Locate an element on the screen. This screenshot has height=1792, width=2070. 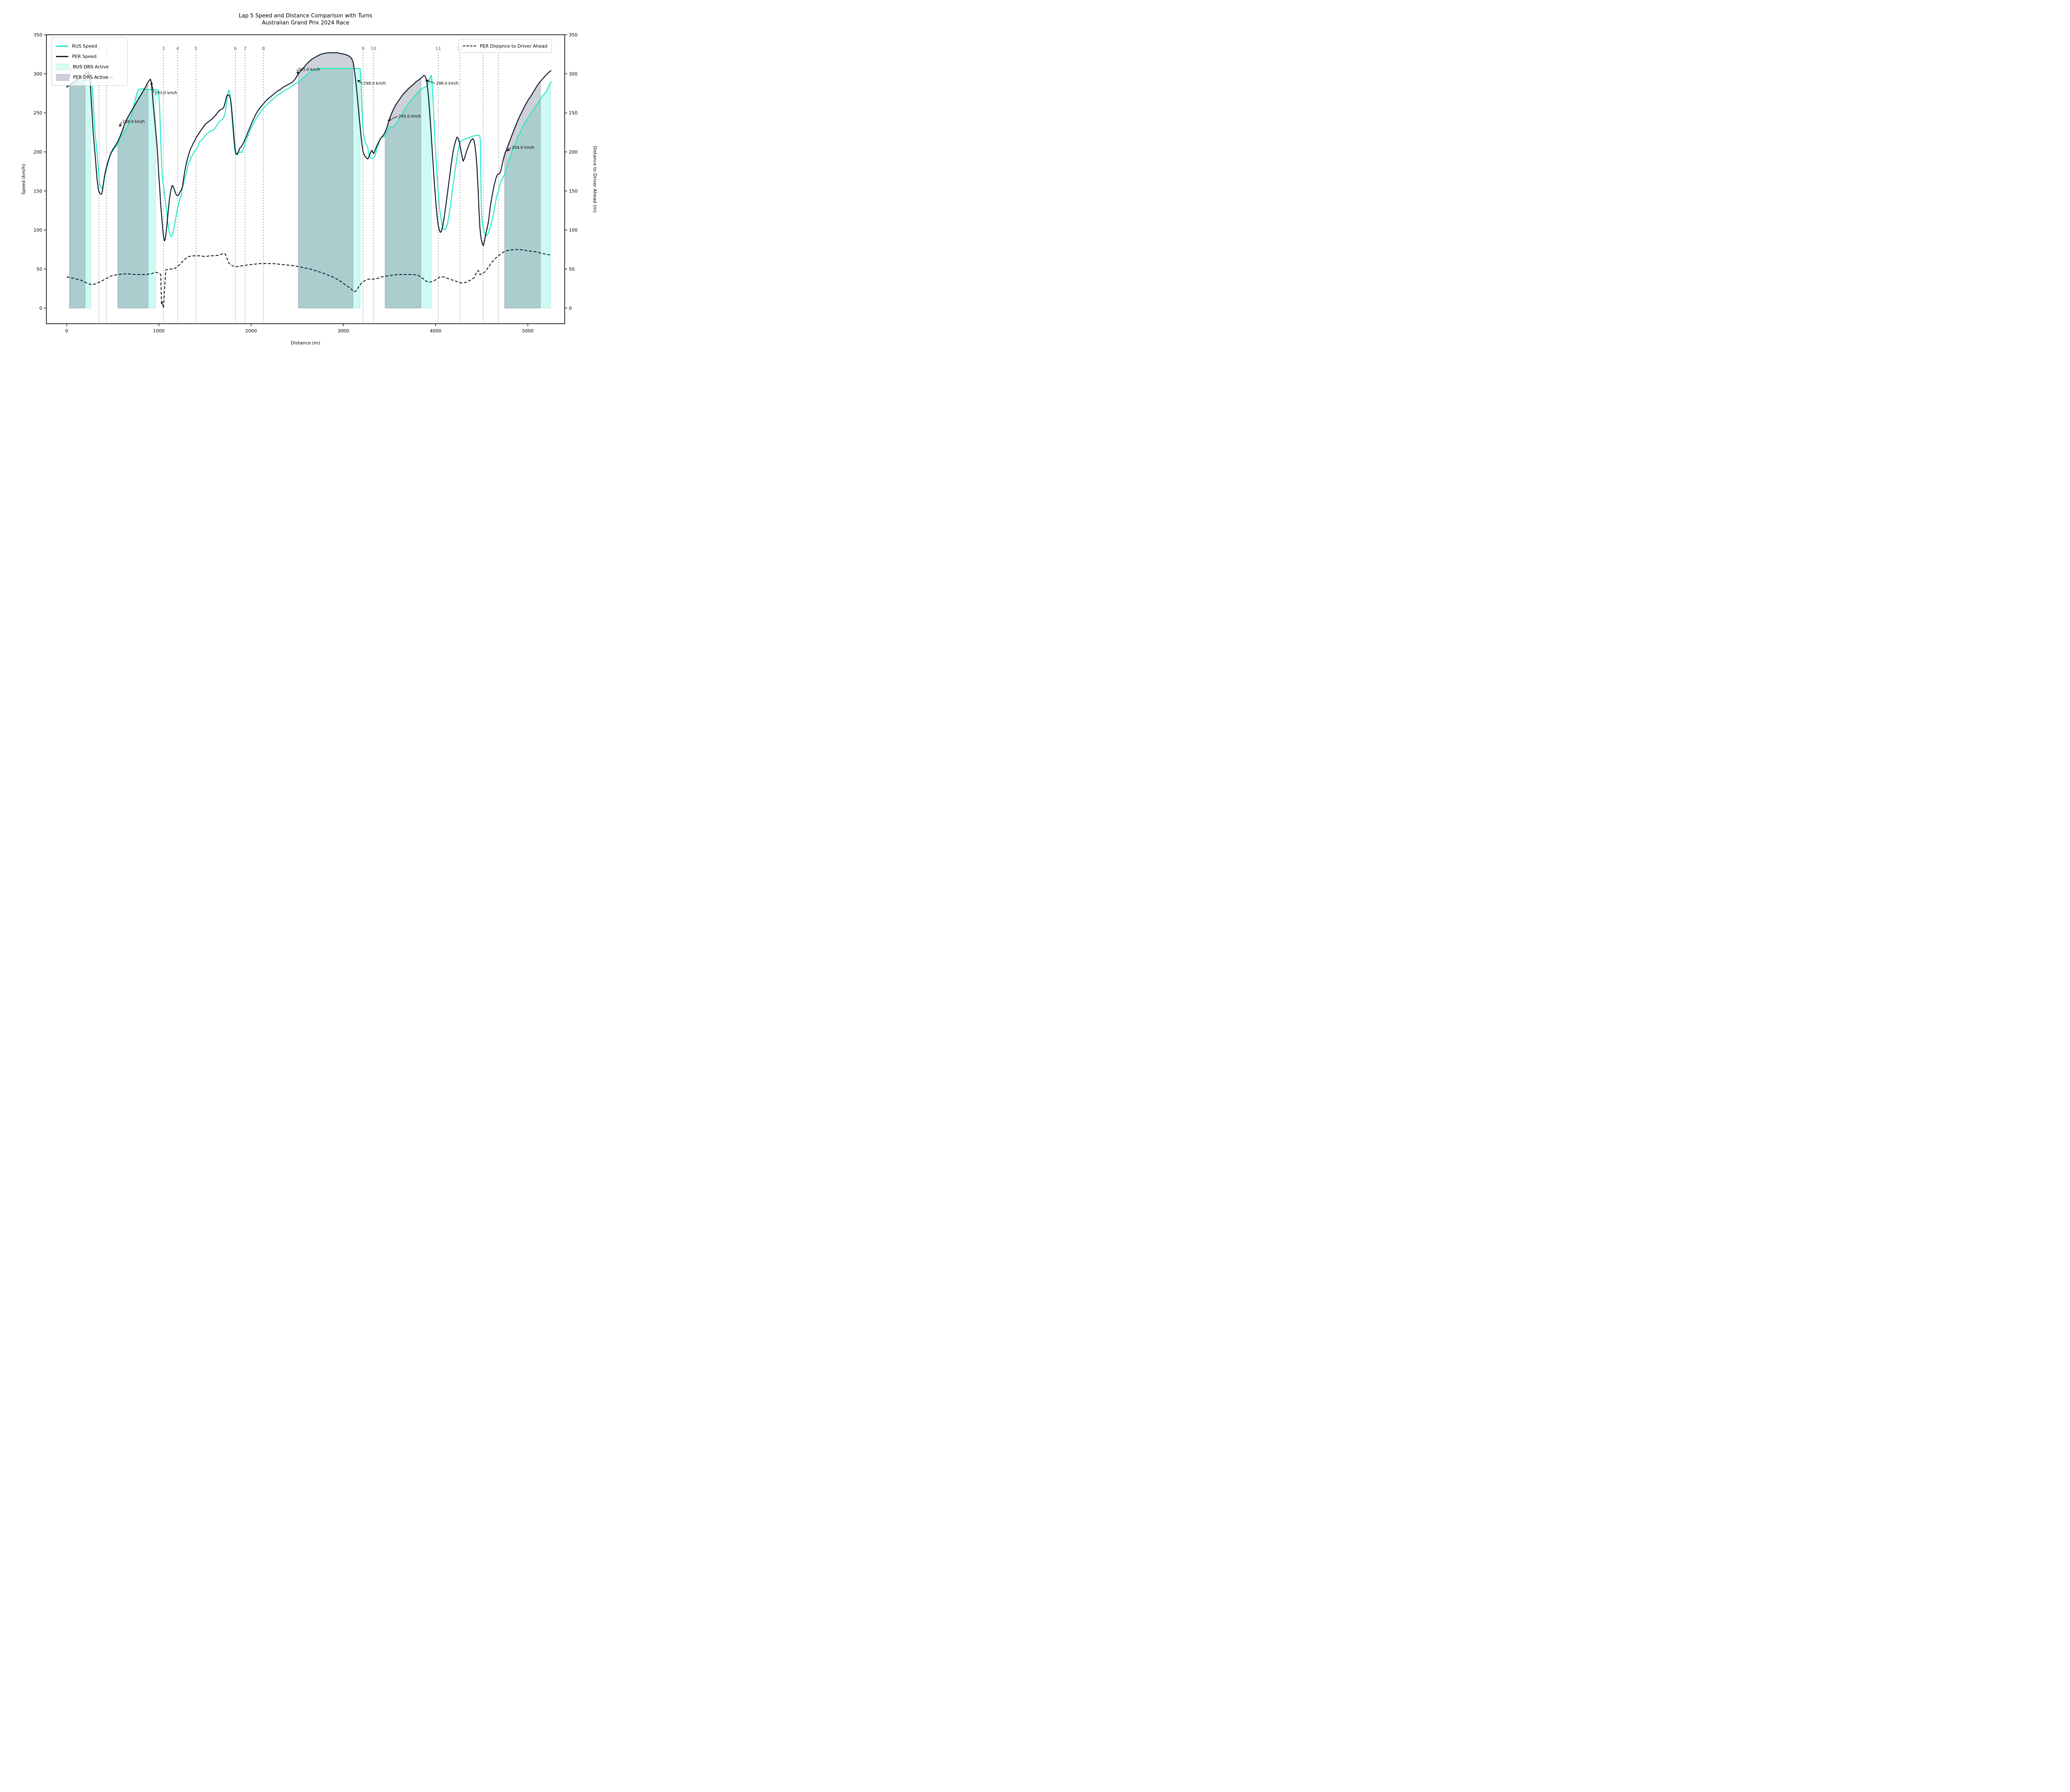
legend-item-per-speed: PER Speed is located at coordinates (89, 57).